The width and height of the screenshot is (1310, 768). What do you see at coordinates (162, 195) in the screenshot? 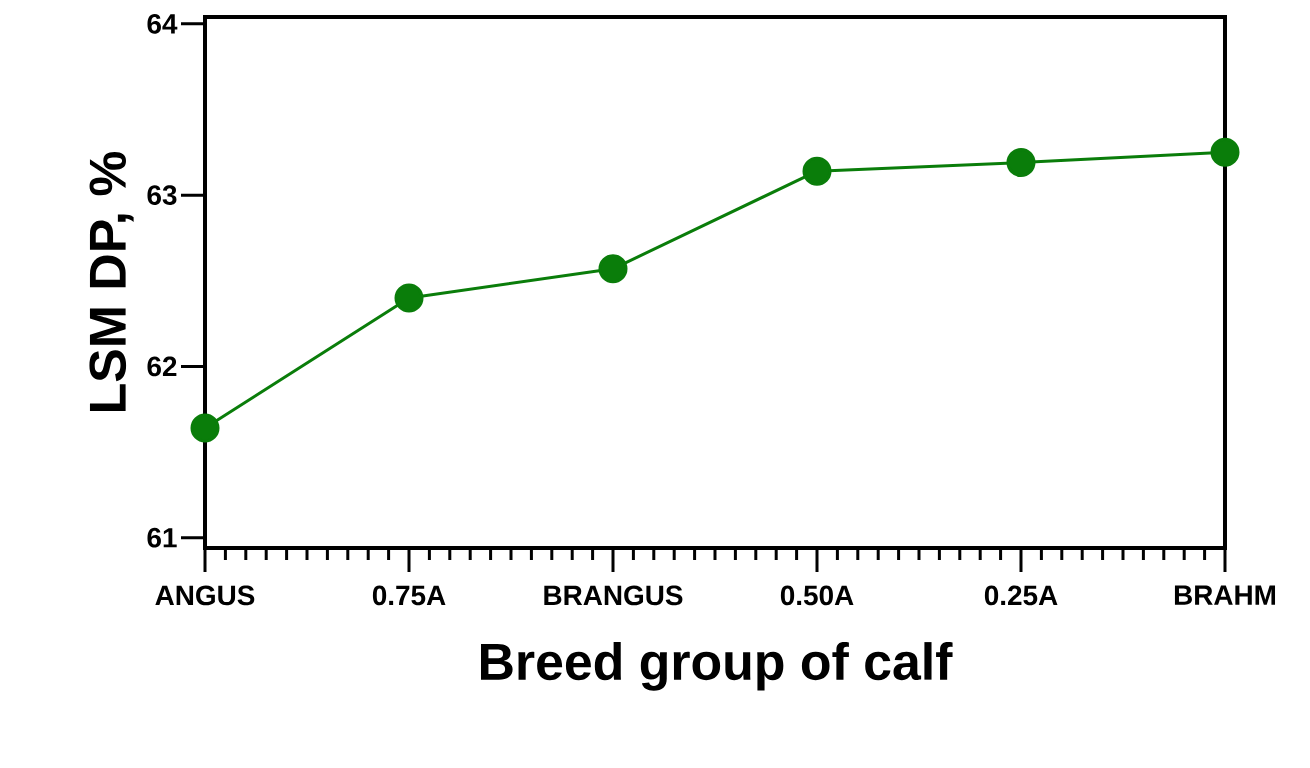
I see `y-tick-label: 63` at bounding box center [162, 195].